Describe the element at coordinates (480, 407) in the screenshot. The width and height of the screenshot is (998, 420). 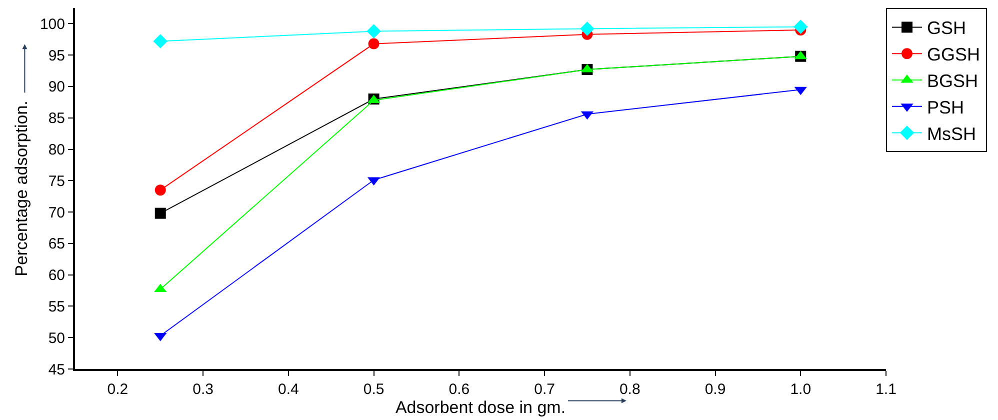
I see `x-axis-title: Adsorbent dose in gm.` at that location.